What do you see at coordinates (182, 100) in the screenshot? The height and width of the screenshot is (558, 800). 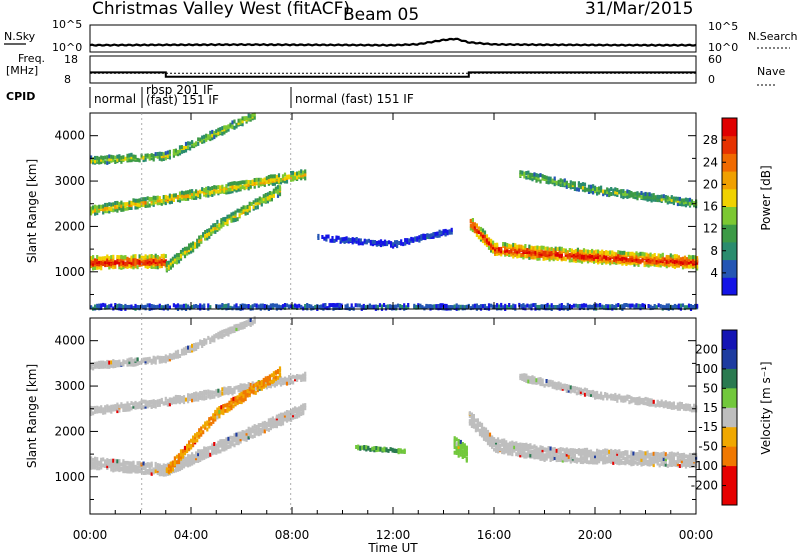 I see `cpid-segment-2-line-2: (fast) 151 IF` at bounding box center [182, 100].